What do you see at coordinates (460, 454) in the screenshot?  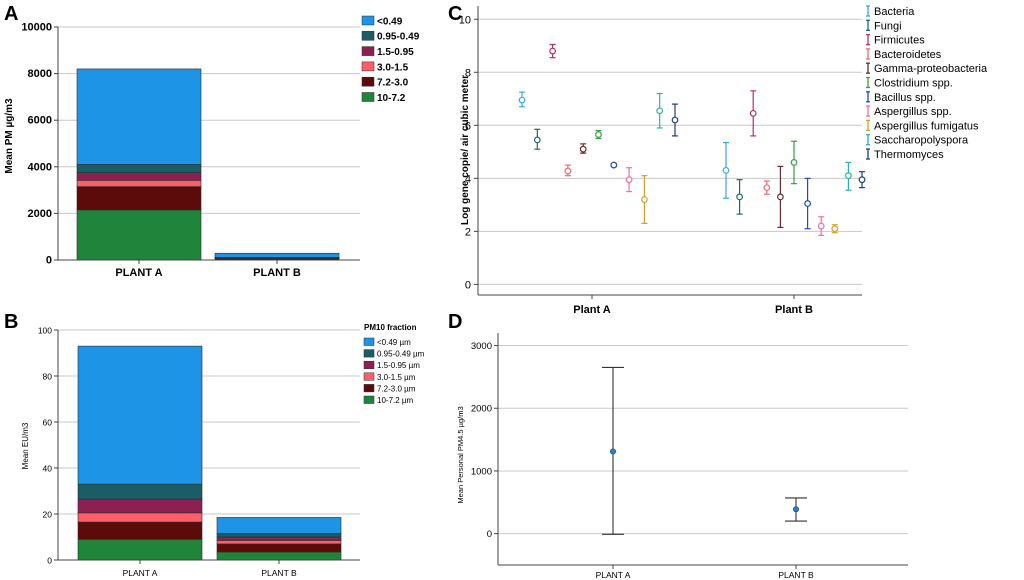 I see `panel-d-y-axis-label: Mean Personal PM4.5 µg/m3` at bounding box center [460, 454].